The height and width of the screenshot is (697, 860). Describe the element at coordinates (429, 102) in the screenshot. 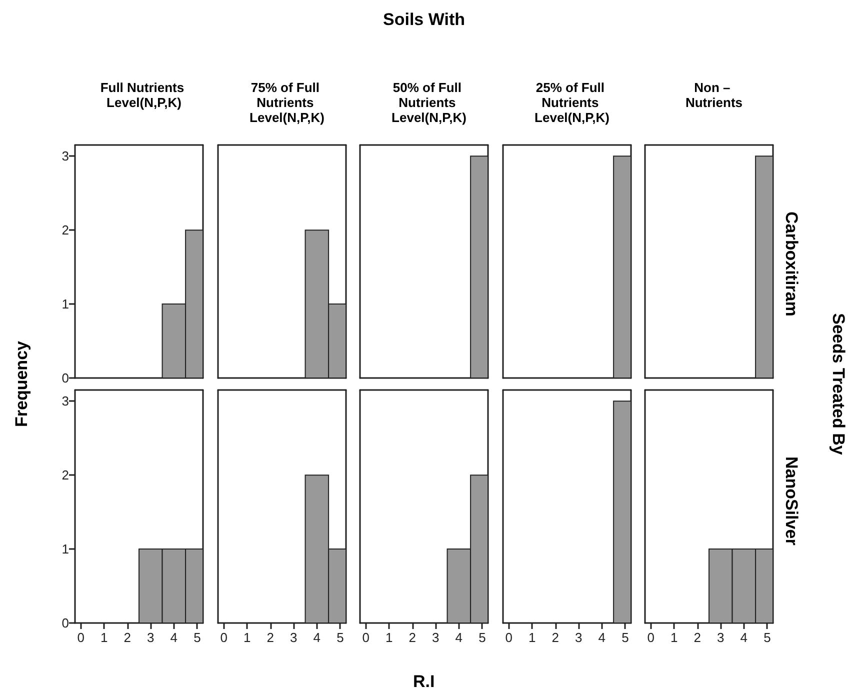

I see `chart-title: 50% of Full Nutrients Level(N,P,K)` at that location.